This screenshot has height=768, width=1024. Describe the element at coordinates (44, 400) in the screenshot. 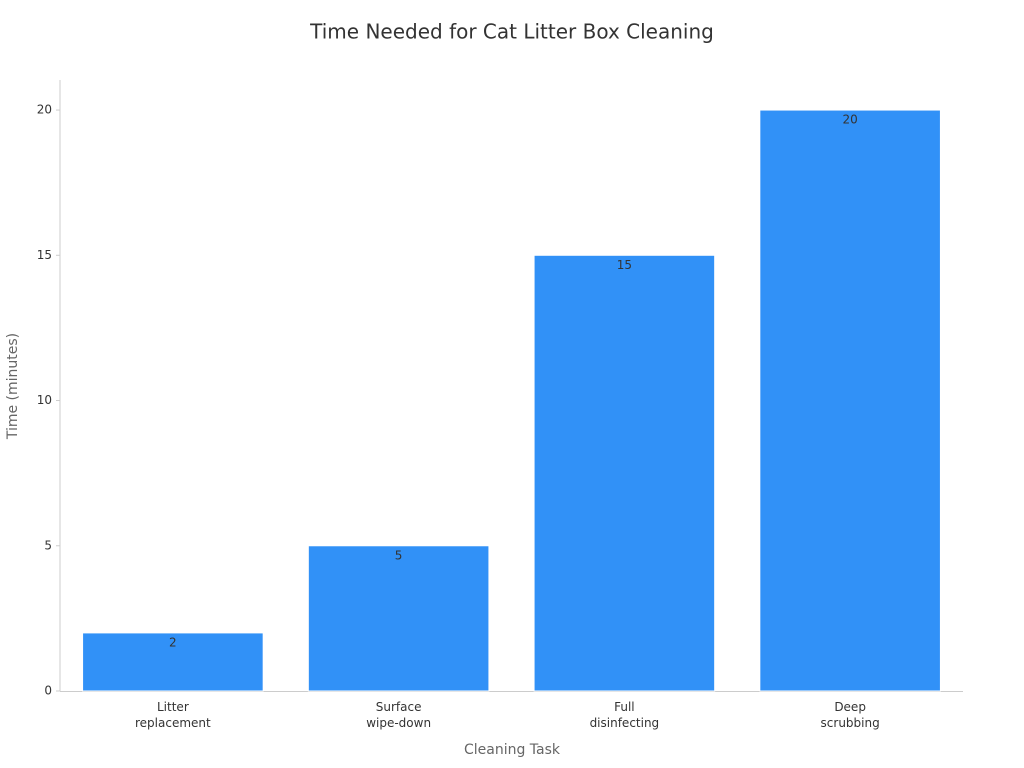

I see `y-tick-label: 10` at that location.